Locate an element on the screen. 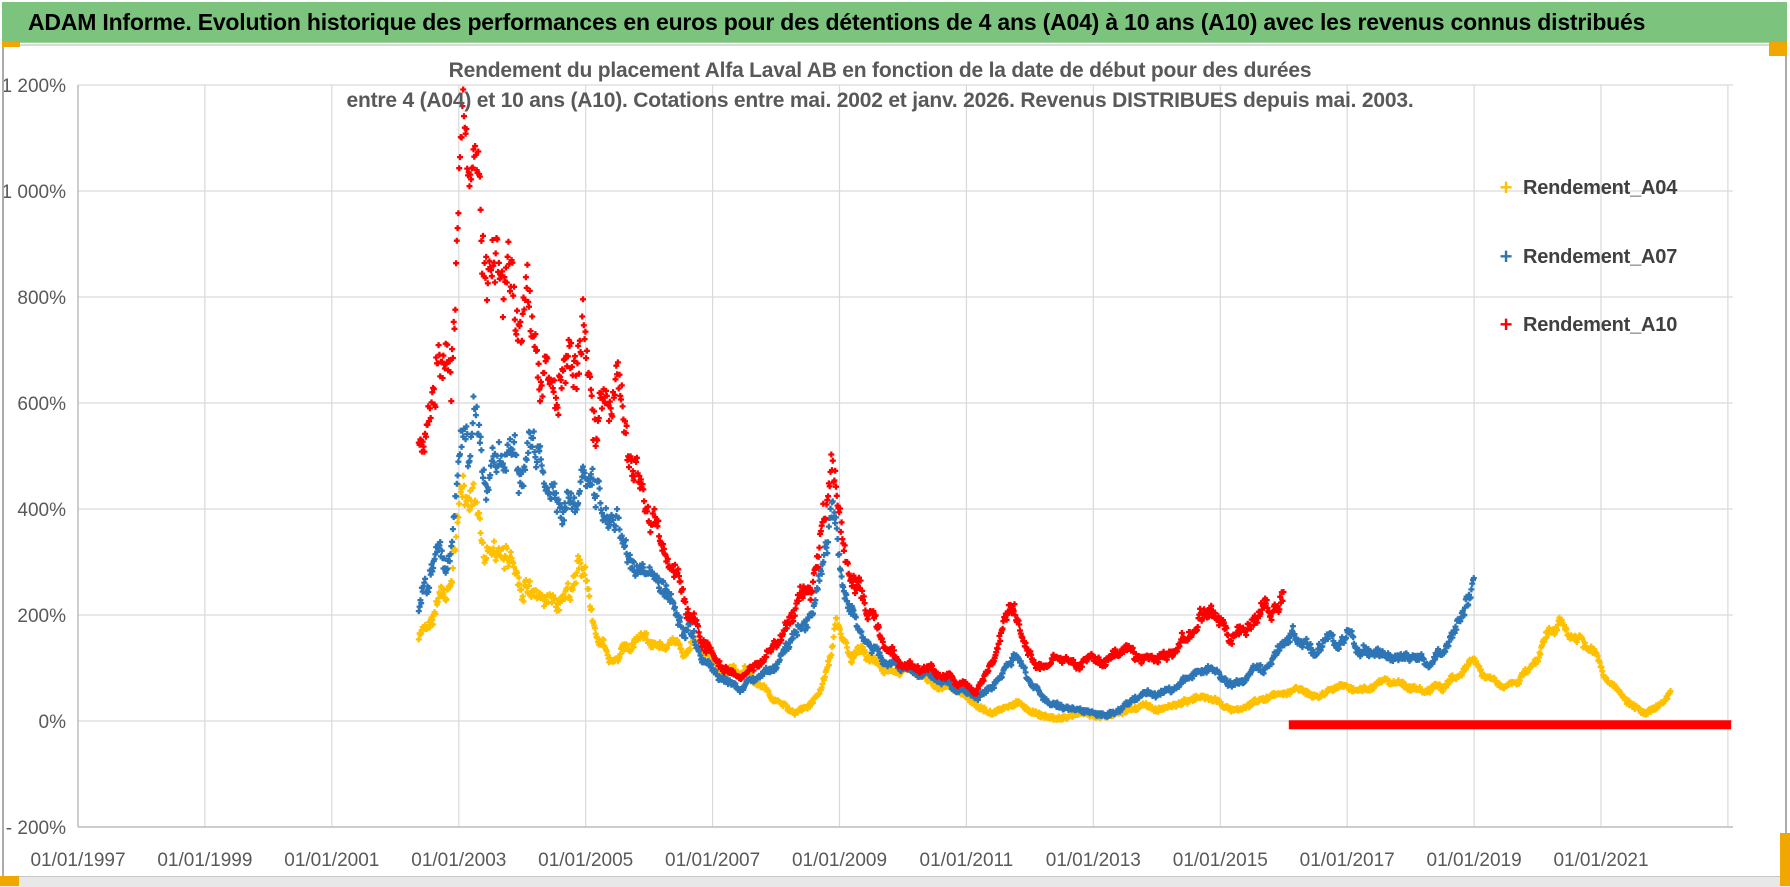 The width and height of the screenshot is (1790, 887). window-border-right is located at coordinates (1786, 459).